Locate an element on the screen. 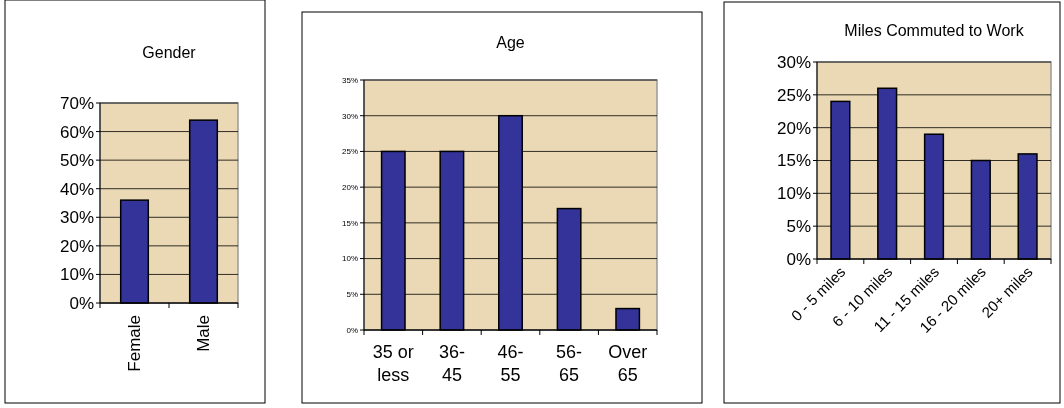 Image resolution: width=1064 pixels, height=408 pixels. x-tick-label: Over 65 is located at coordinates (628, 363).